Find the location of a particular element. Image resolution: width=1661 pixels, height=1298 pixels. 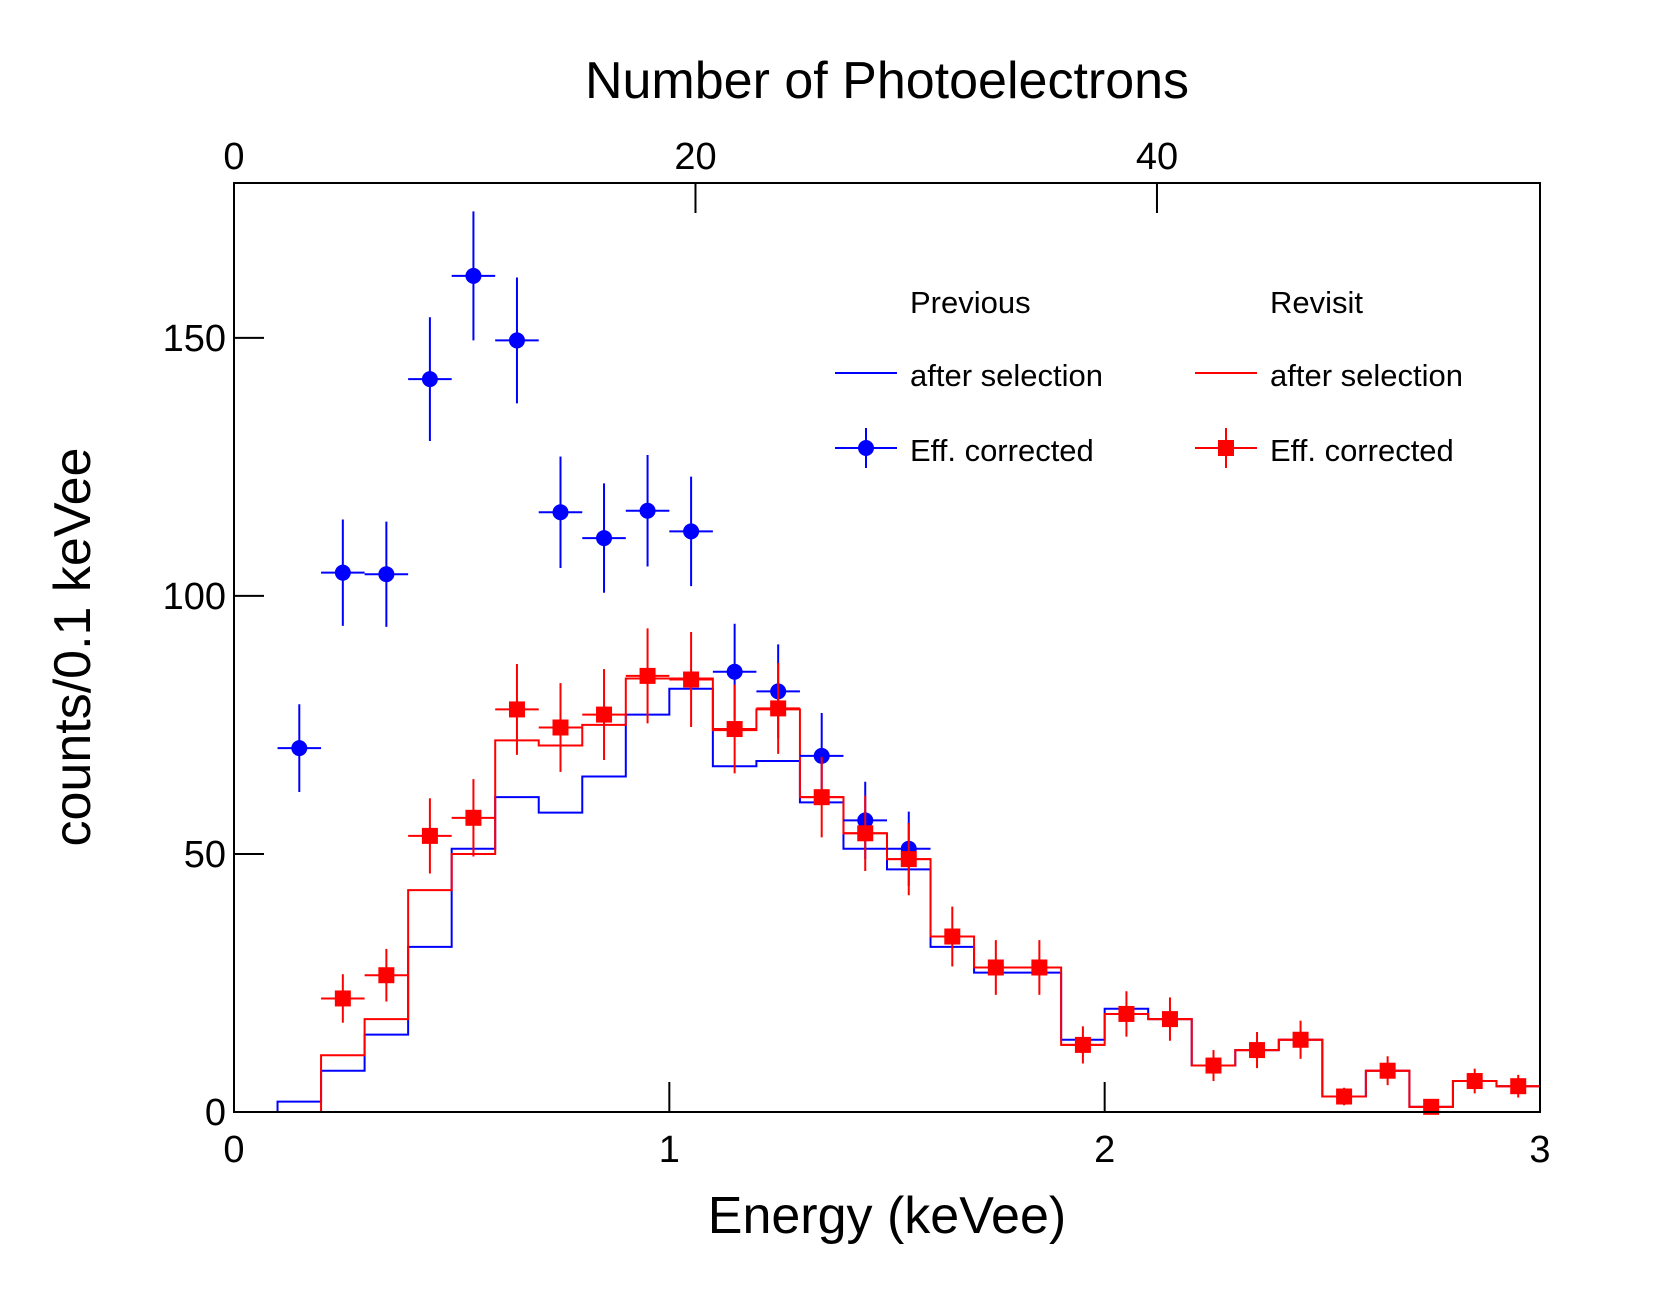

x-tick-label: 1 is located at coordinates (669, 1150).